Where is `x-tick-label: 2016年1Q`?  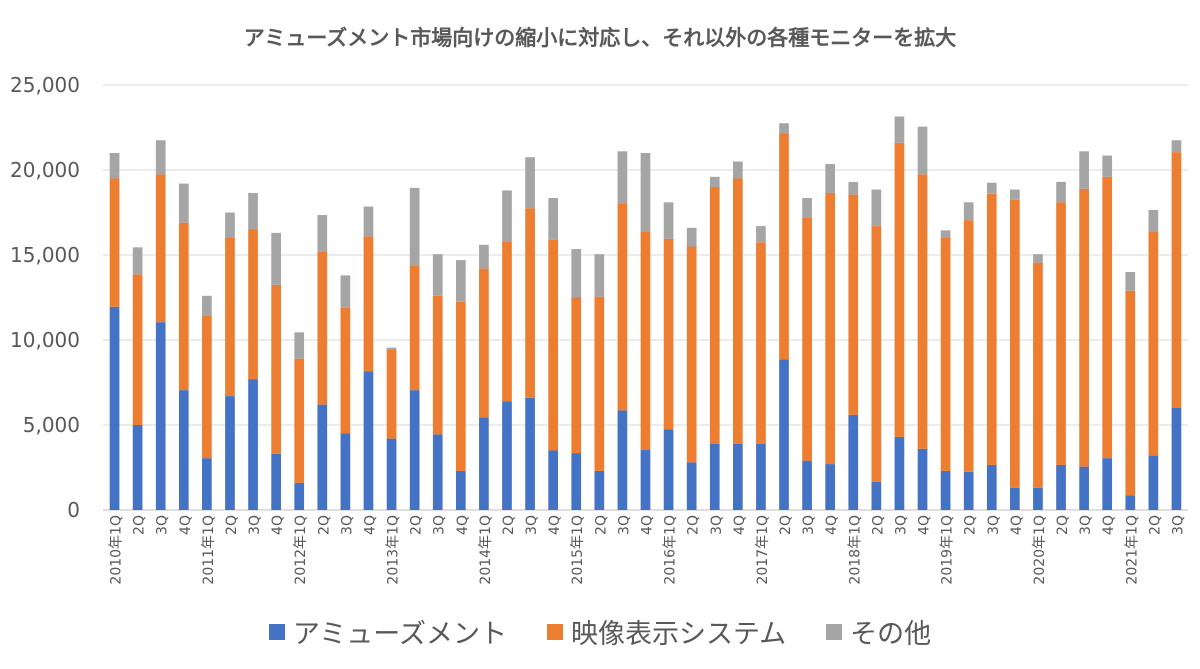
x-tick-label: 2016年1Q is located at coordinates (671, 550).